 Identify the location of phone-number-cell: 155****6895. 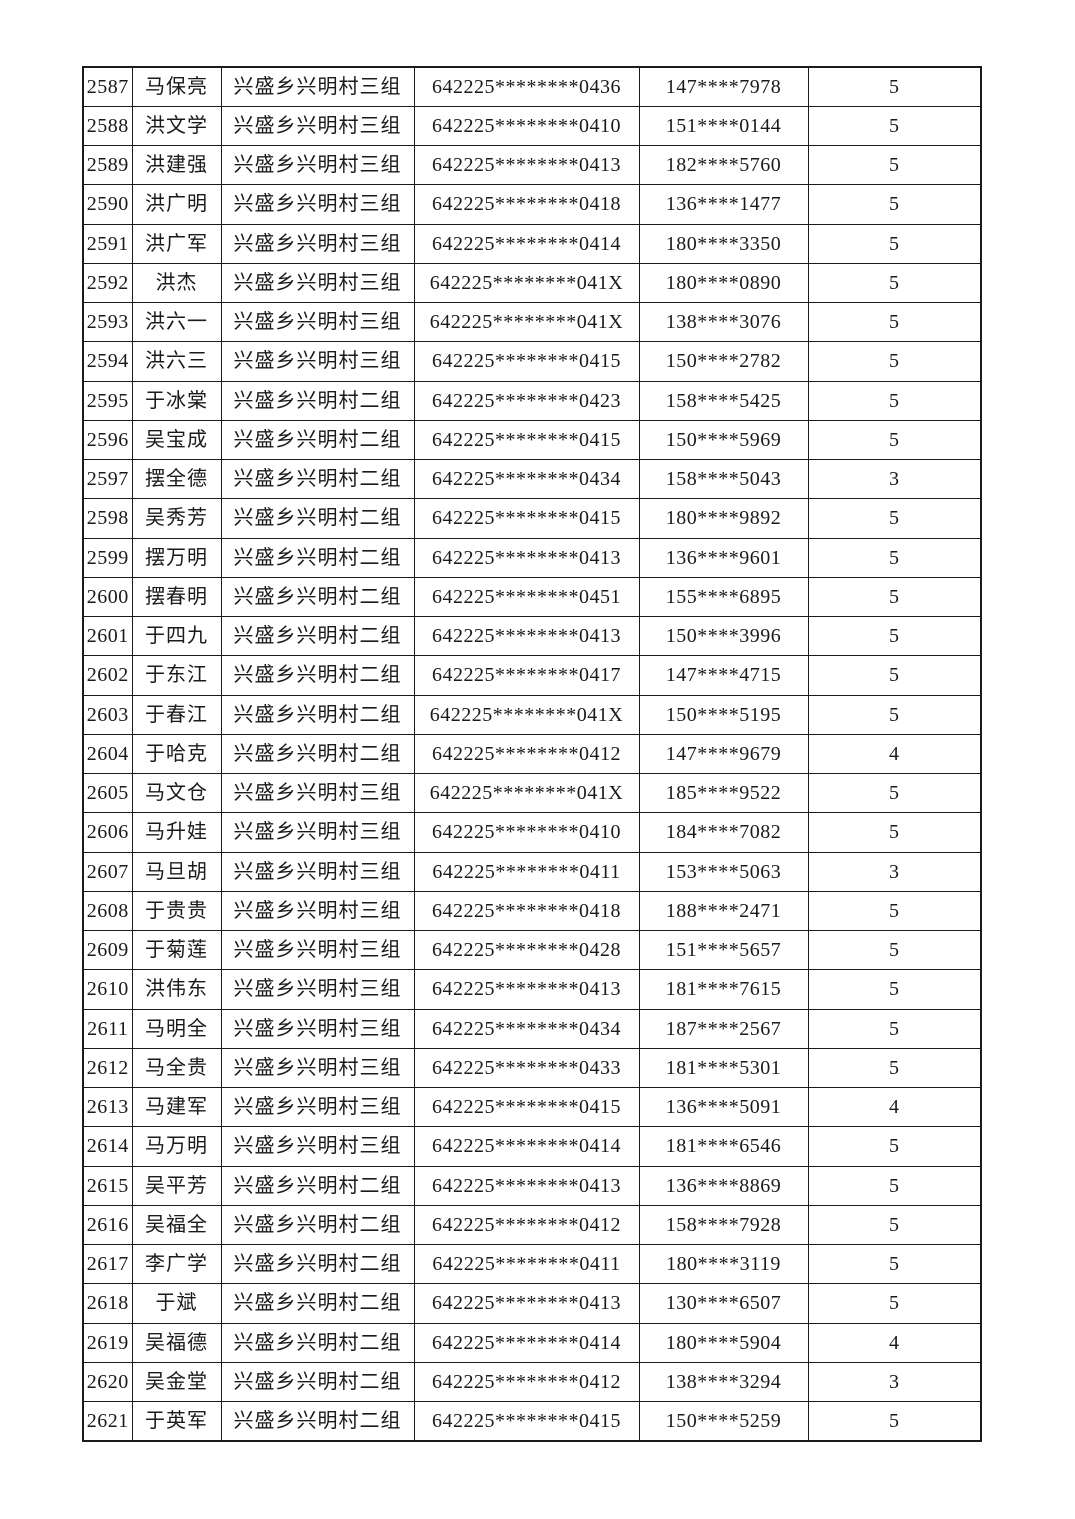
(723, 597).